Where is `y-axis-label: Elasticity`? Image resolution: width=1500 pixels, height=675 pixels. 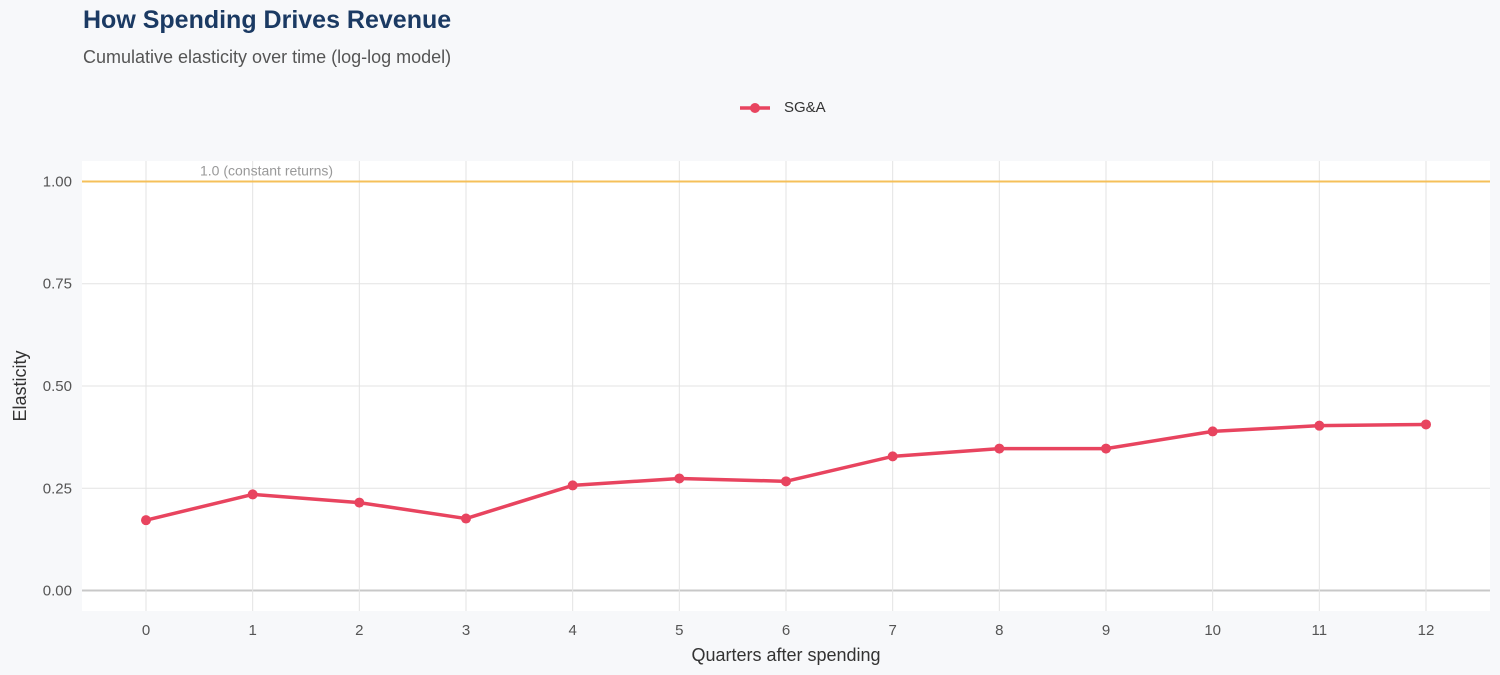
y-axis-label: Elasticity is located at coordinates (20, 385).